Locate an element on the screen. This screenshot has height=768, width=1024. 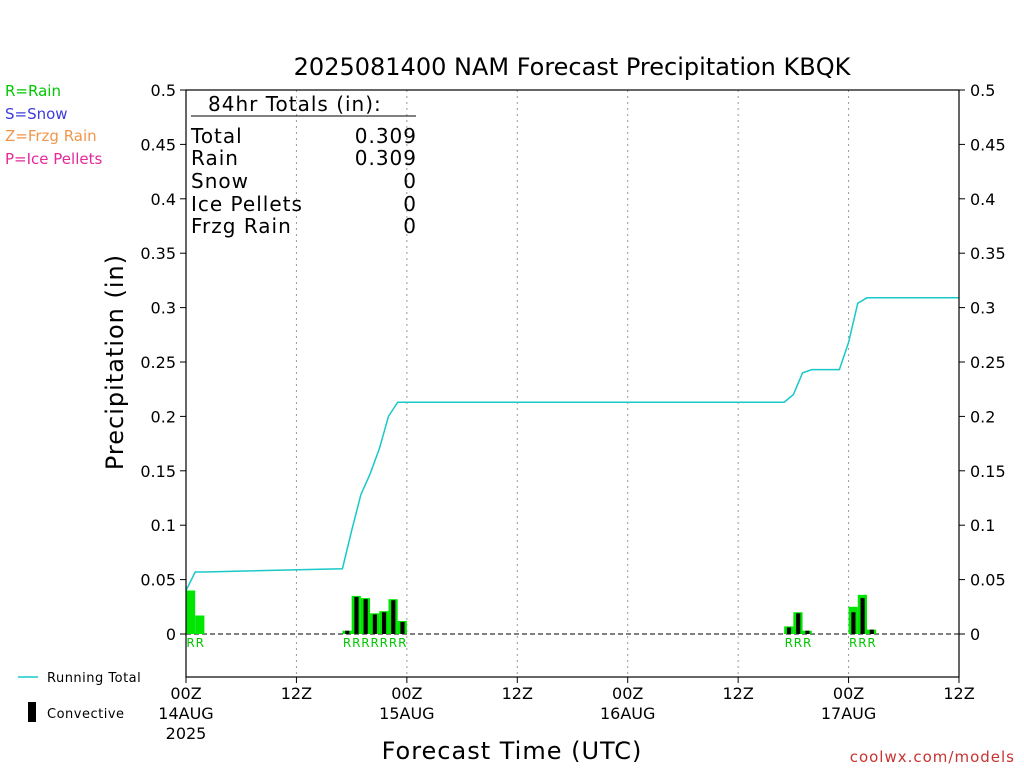
type-label-7: R is located at coordinates (393, 643).